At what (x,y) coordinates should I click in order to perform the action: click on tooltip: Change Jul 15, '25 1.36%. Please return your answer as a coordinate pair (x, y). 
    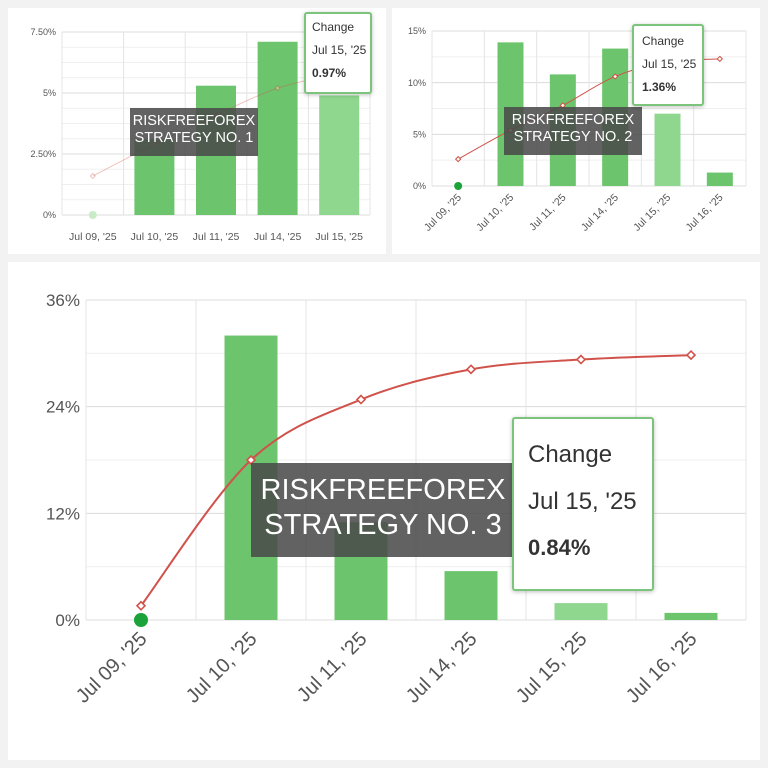
    Looking at the image, I should click on (668, 65).